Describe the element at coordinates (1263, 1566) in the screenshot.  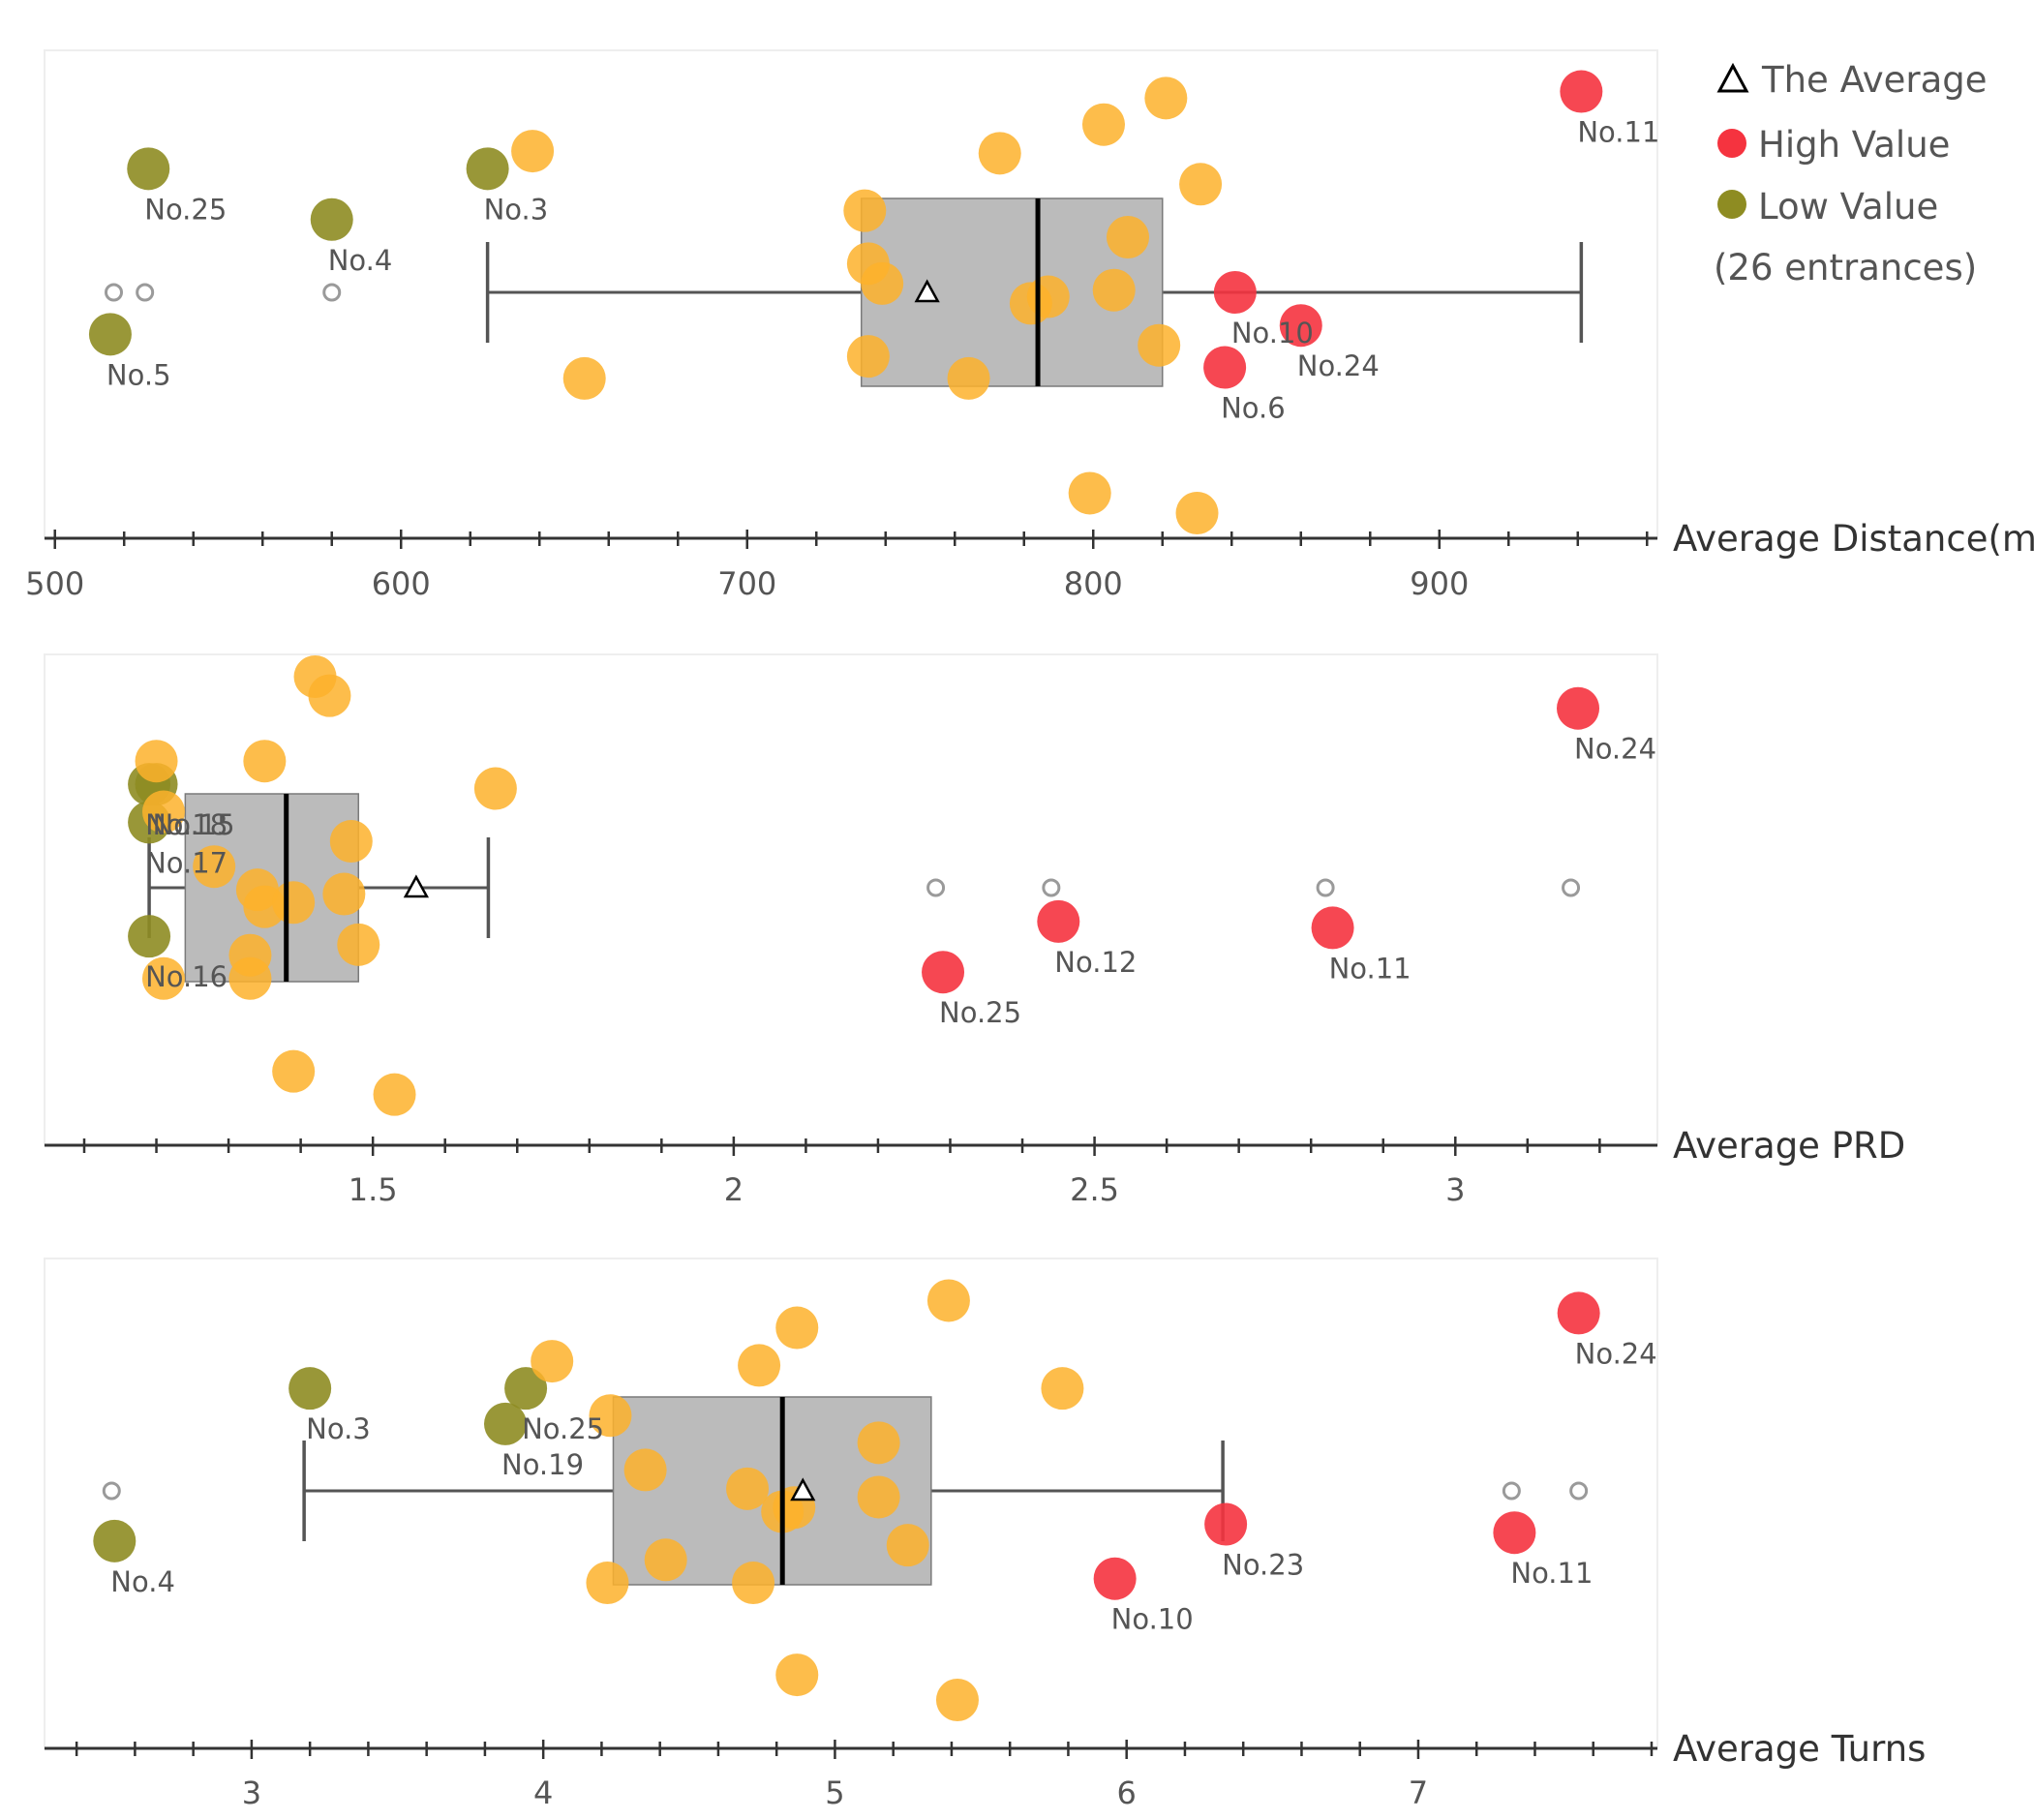
I see `point-label: No.23` at that location.